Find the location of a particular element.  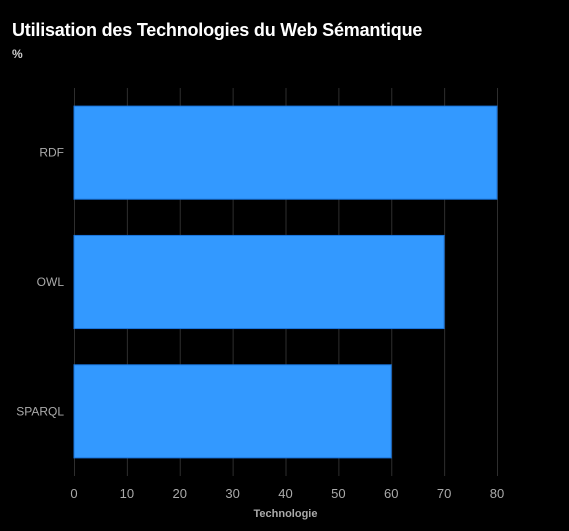

bar-rdf is located at coordinates (285, 152).